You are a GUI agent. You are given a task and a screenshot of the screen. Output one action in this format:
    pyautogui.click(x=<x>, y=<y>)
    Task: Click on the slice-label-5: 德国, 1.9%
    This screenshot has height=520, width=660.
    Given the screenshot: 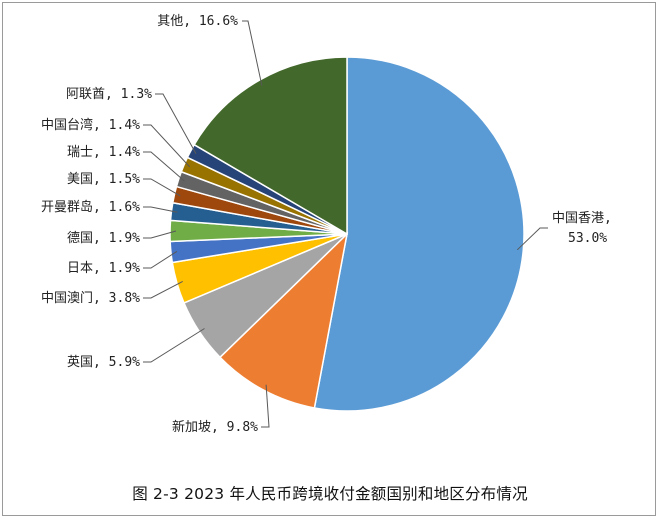 What is the action you would take?
    pyautogui.click(x=103, y=238)
    